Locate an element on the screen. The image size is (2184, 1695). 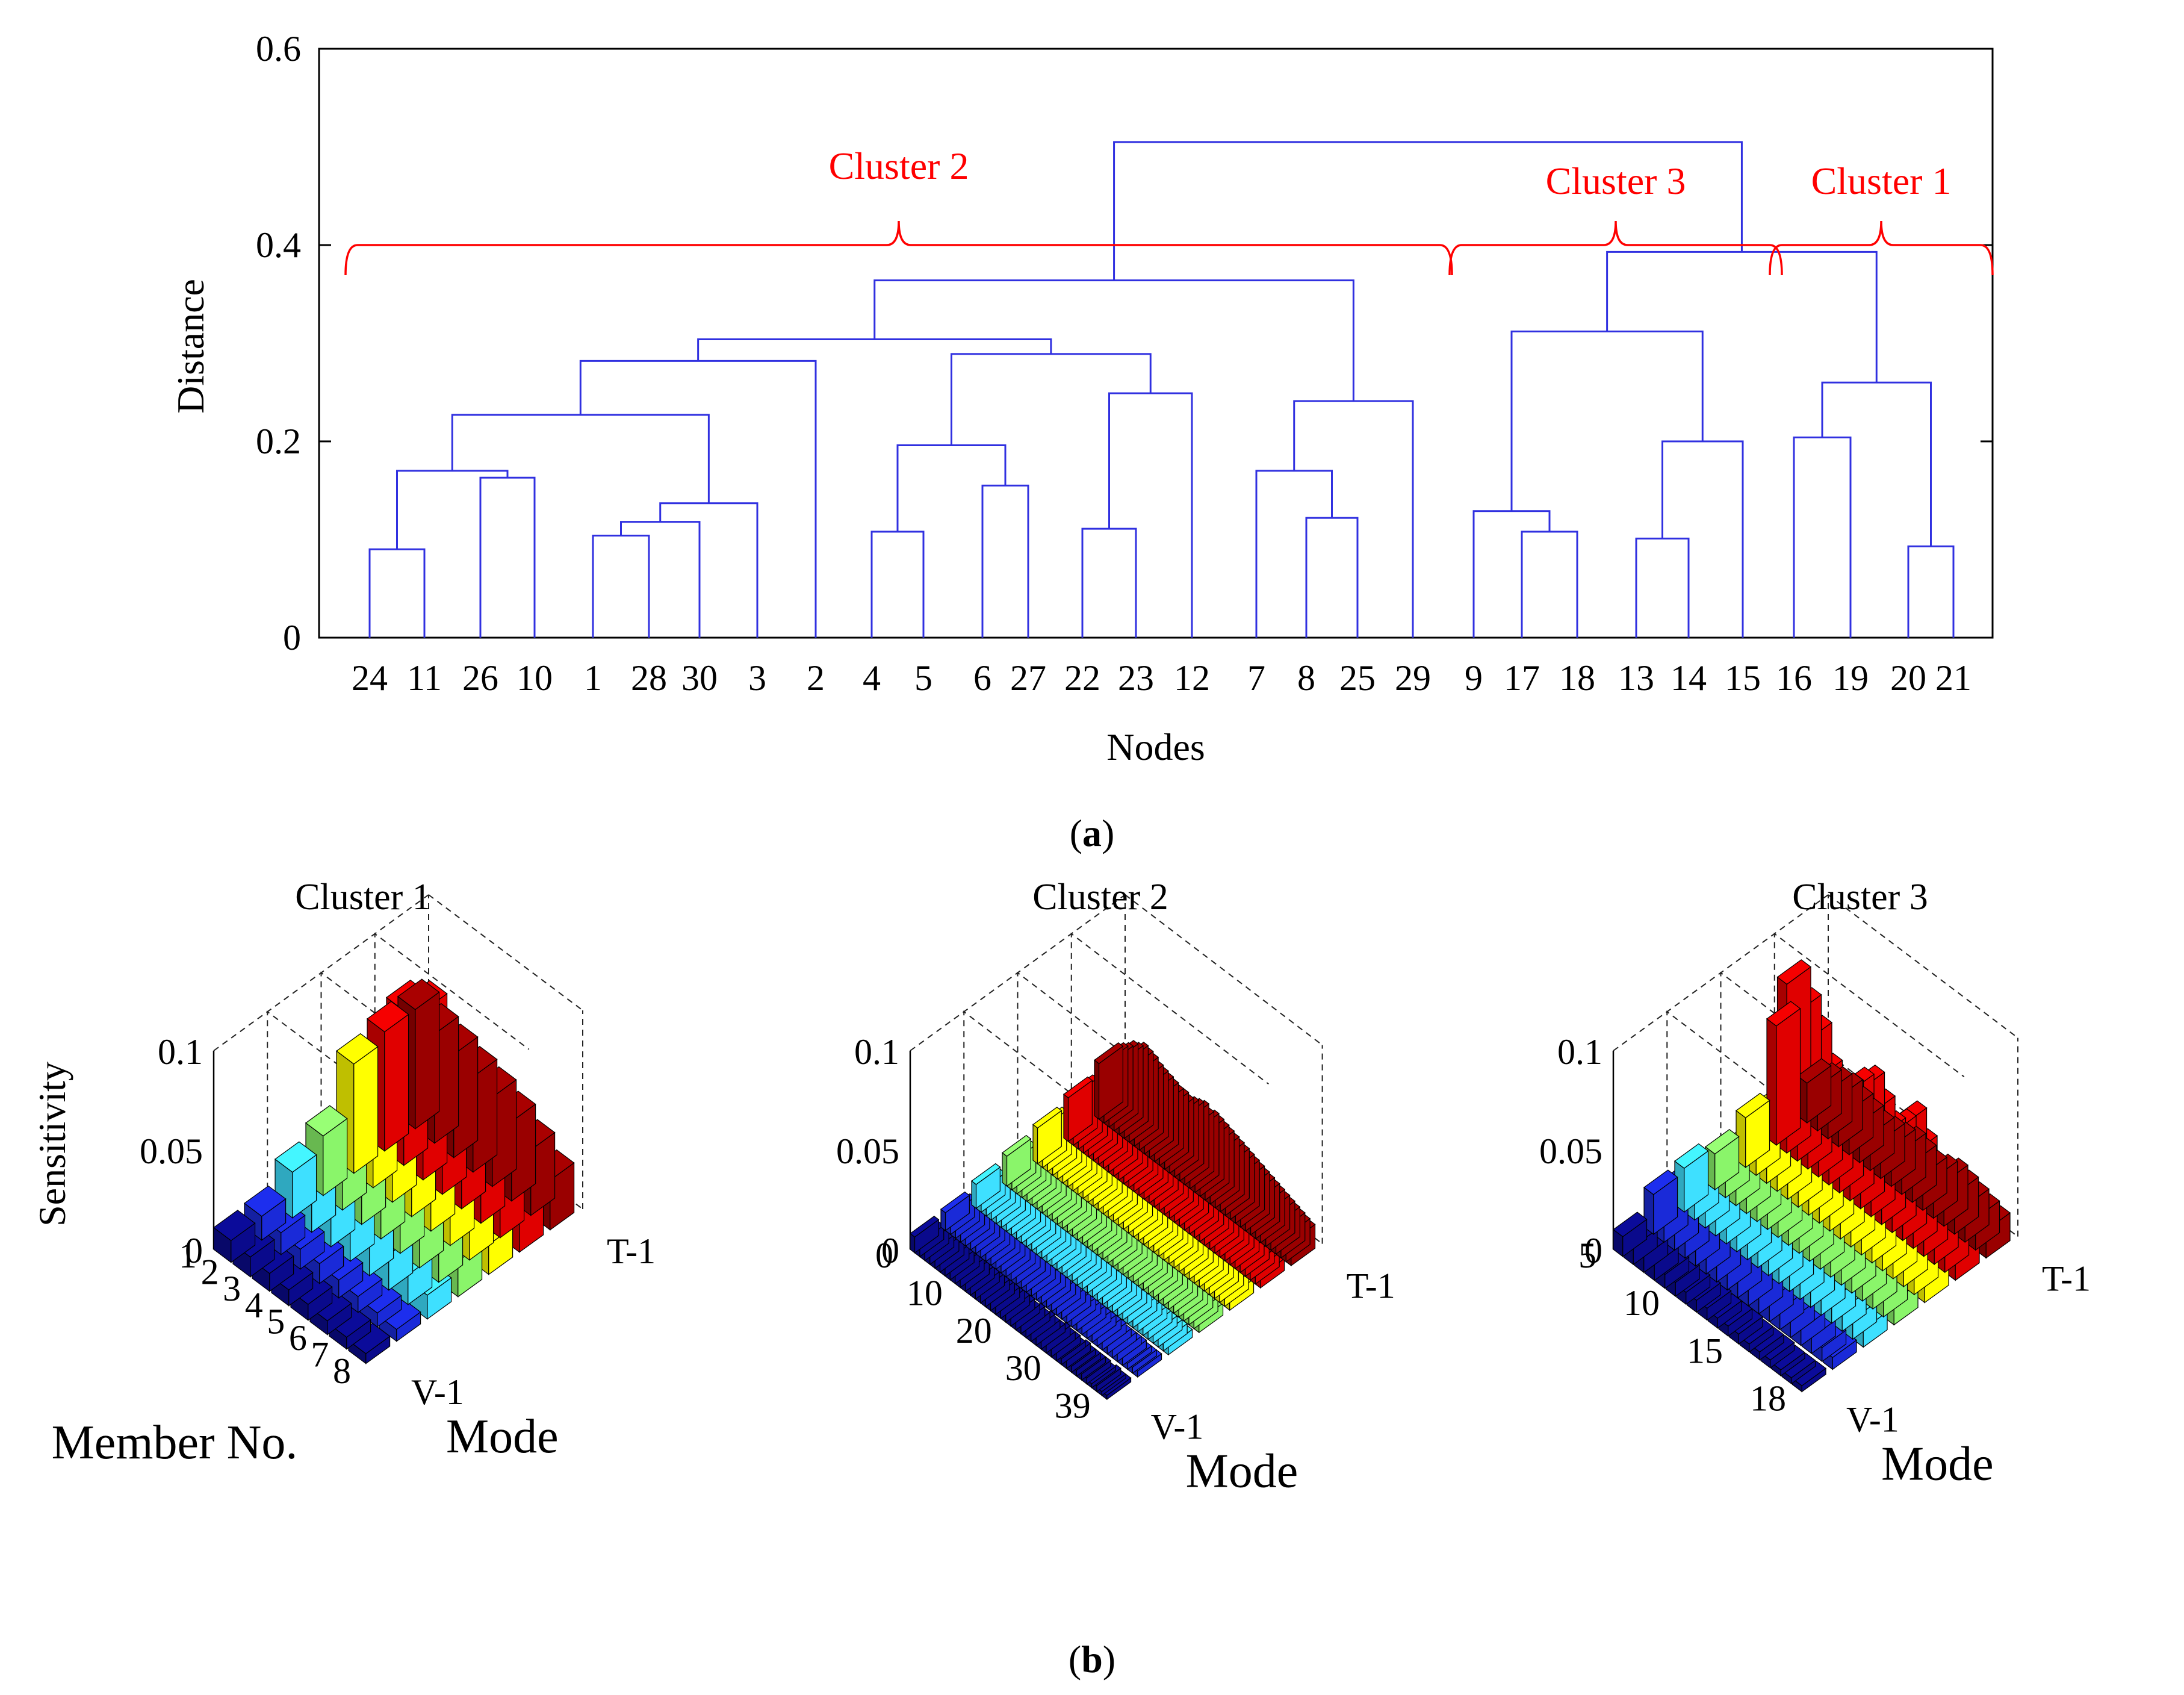
member-tick-label: 1 is located at coordinates (188, 1255).